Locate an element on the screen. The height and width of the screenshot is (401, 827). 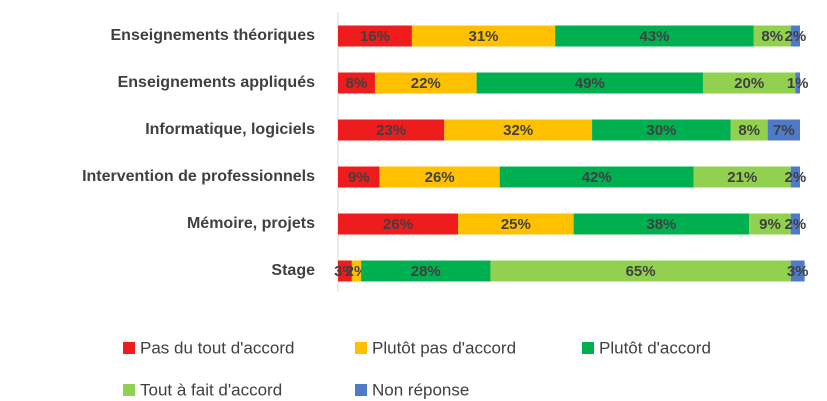
data-label: 21% is located at coordinates (742, 177).